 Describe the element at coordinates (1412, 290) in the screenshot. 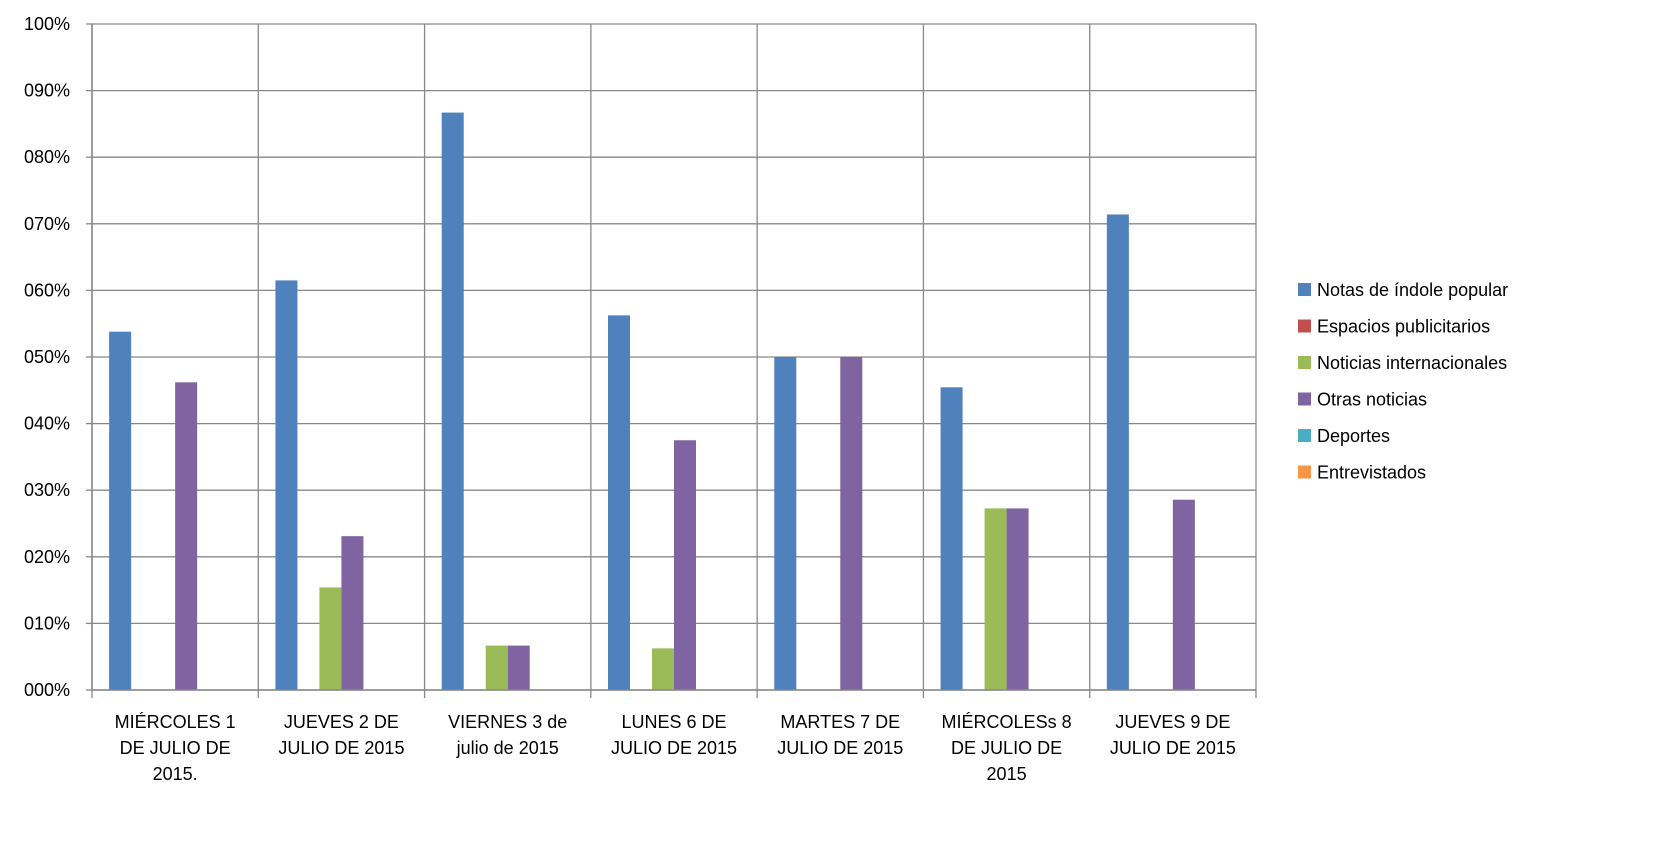

I see `legend-label: Notas de índole popular` at that location.